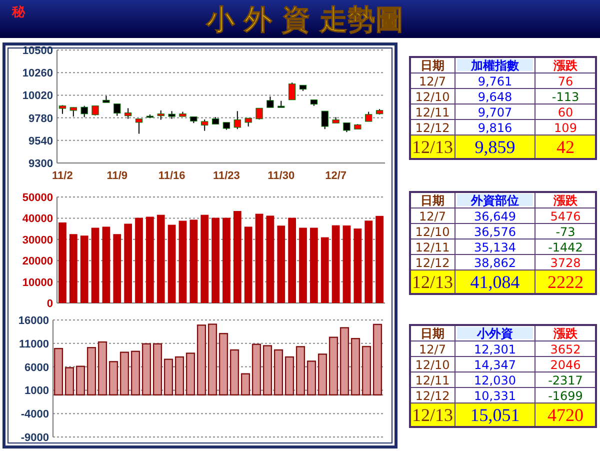 This screenshot has width=600, height=451. Describe the element at coordinates (566, 97) in the screenshot. I see `text: -113` at that location.